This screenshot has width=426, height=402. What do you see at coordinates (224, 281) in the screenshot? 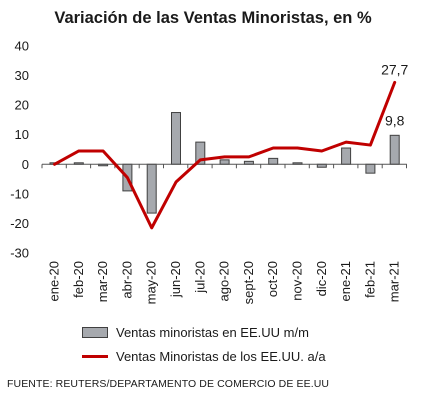
I see `x-tick-label: ago-20` at bounding box center [224, 281].